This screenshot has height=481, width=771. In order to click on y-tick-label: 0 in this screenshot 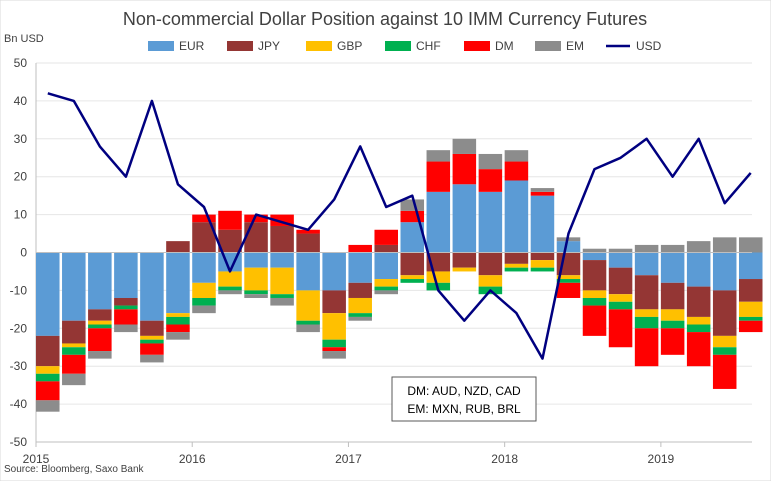, I will do `click(23, 253)`.